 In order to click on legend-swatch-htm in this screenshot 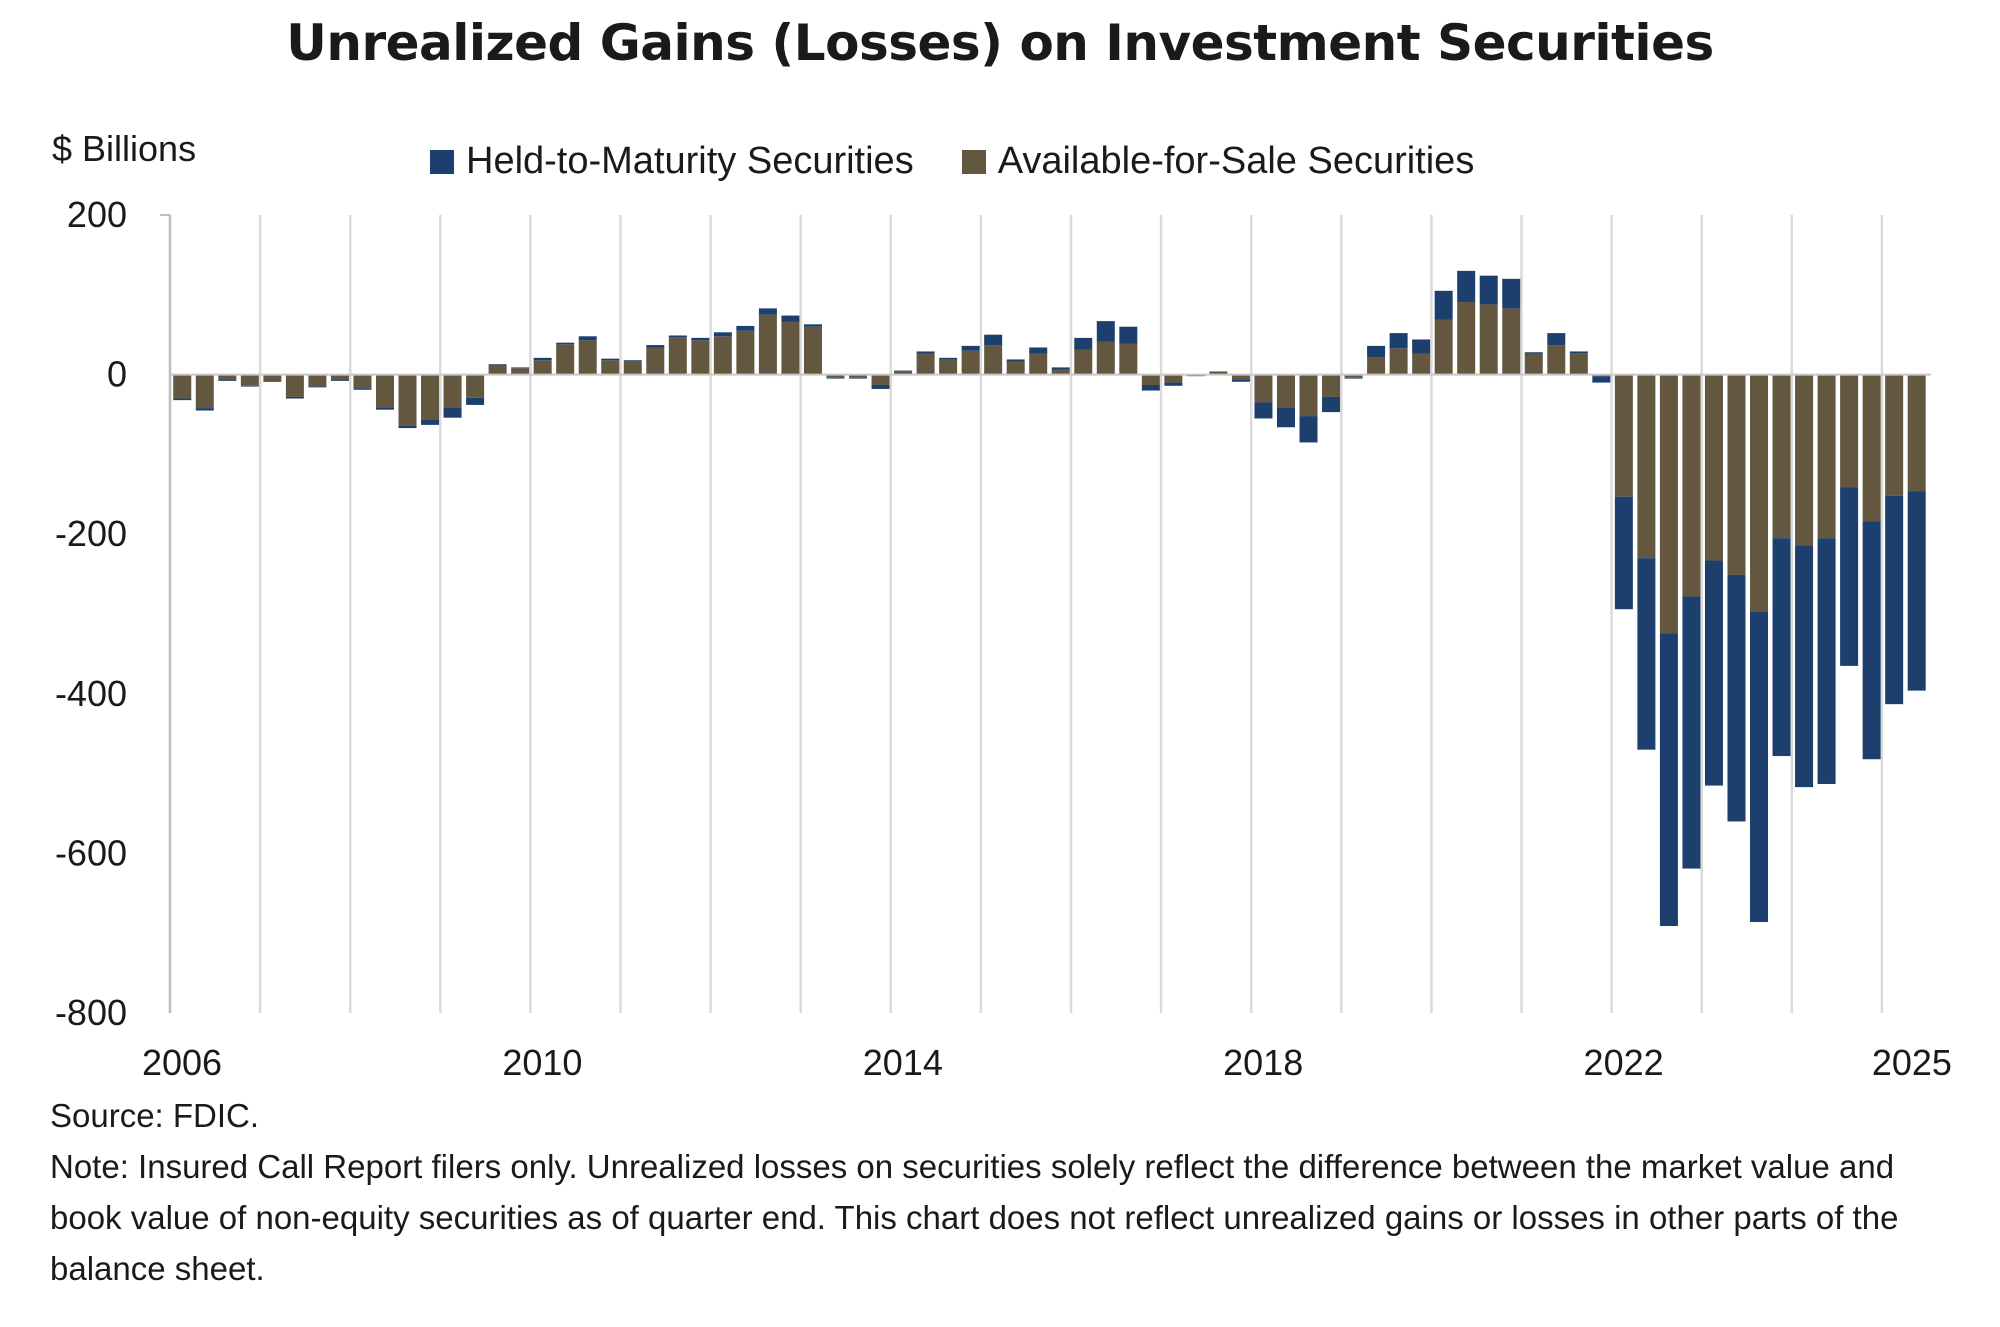, I will do `click(442, 161)`.